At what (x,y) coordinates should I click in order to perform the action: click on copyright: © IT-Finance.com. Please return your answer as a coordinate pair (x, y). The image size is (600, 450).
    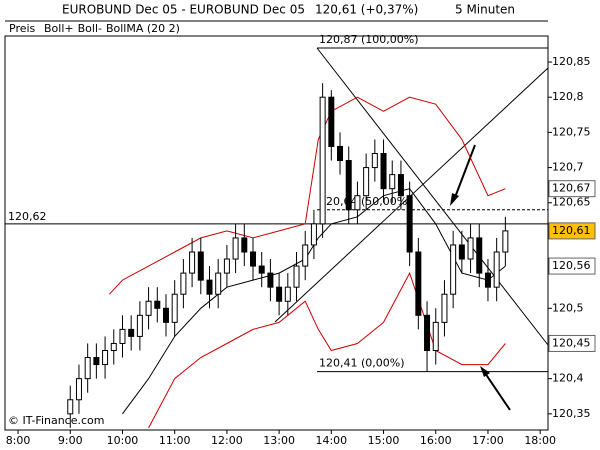
    Looking at the image, I should click on (56, 420).